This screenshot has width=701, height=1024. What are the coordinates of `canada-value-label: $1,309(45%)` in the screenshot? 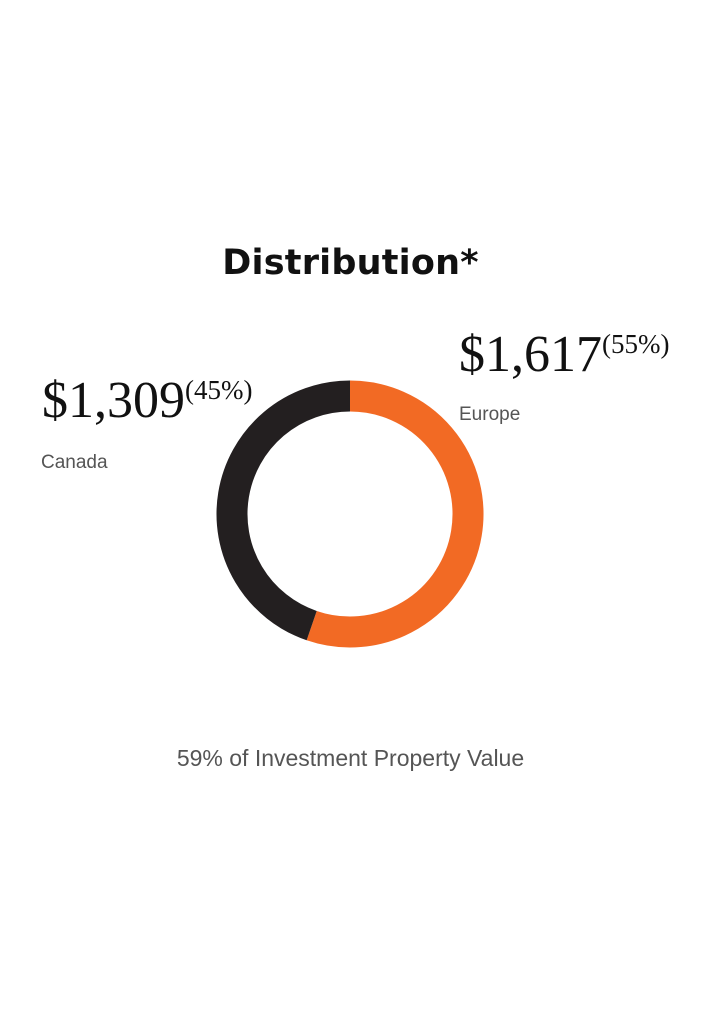 It's located at (147, 400).